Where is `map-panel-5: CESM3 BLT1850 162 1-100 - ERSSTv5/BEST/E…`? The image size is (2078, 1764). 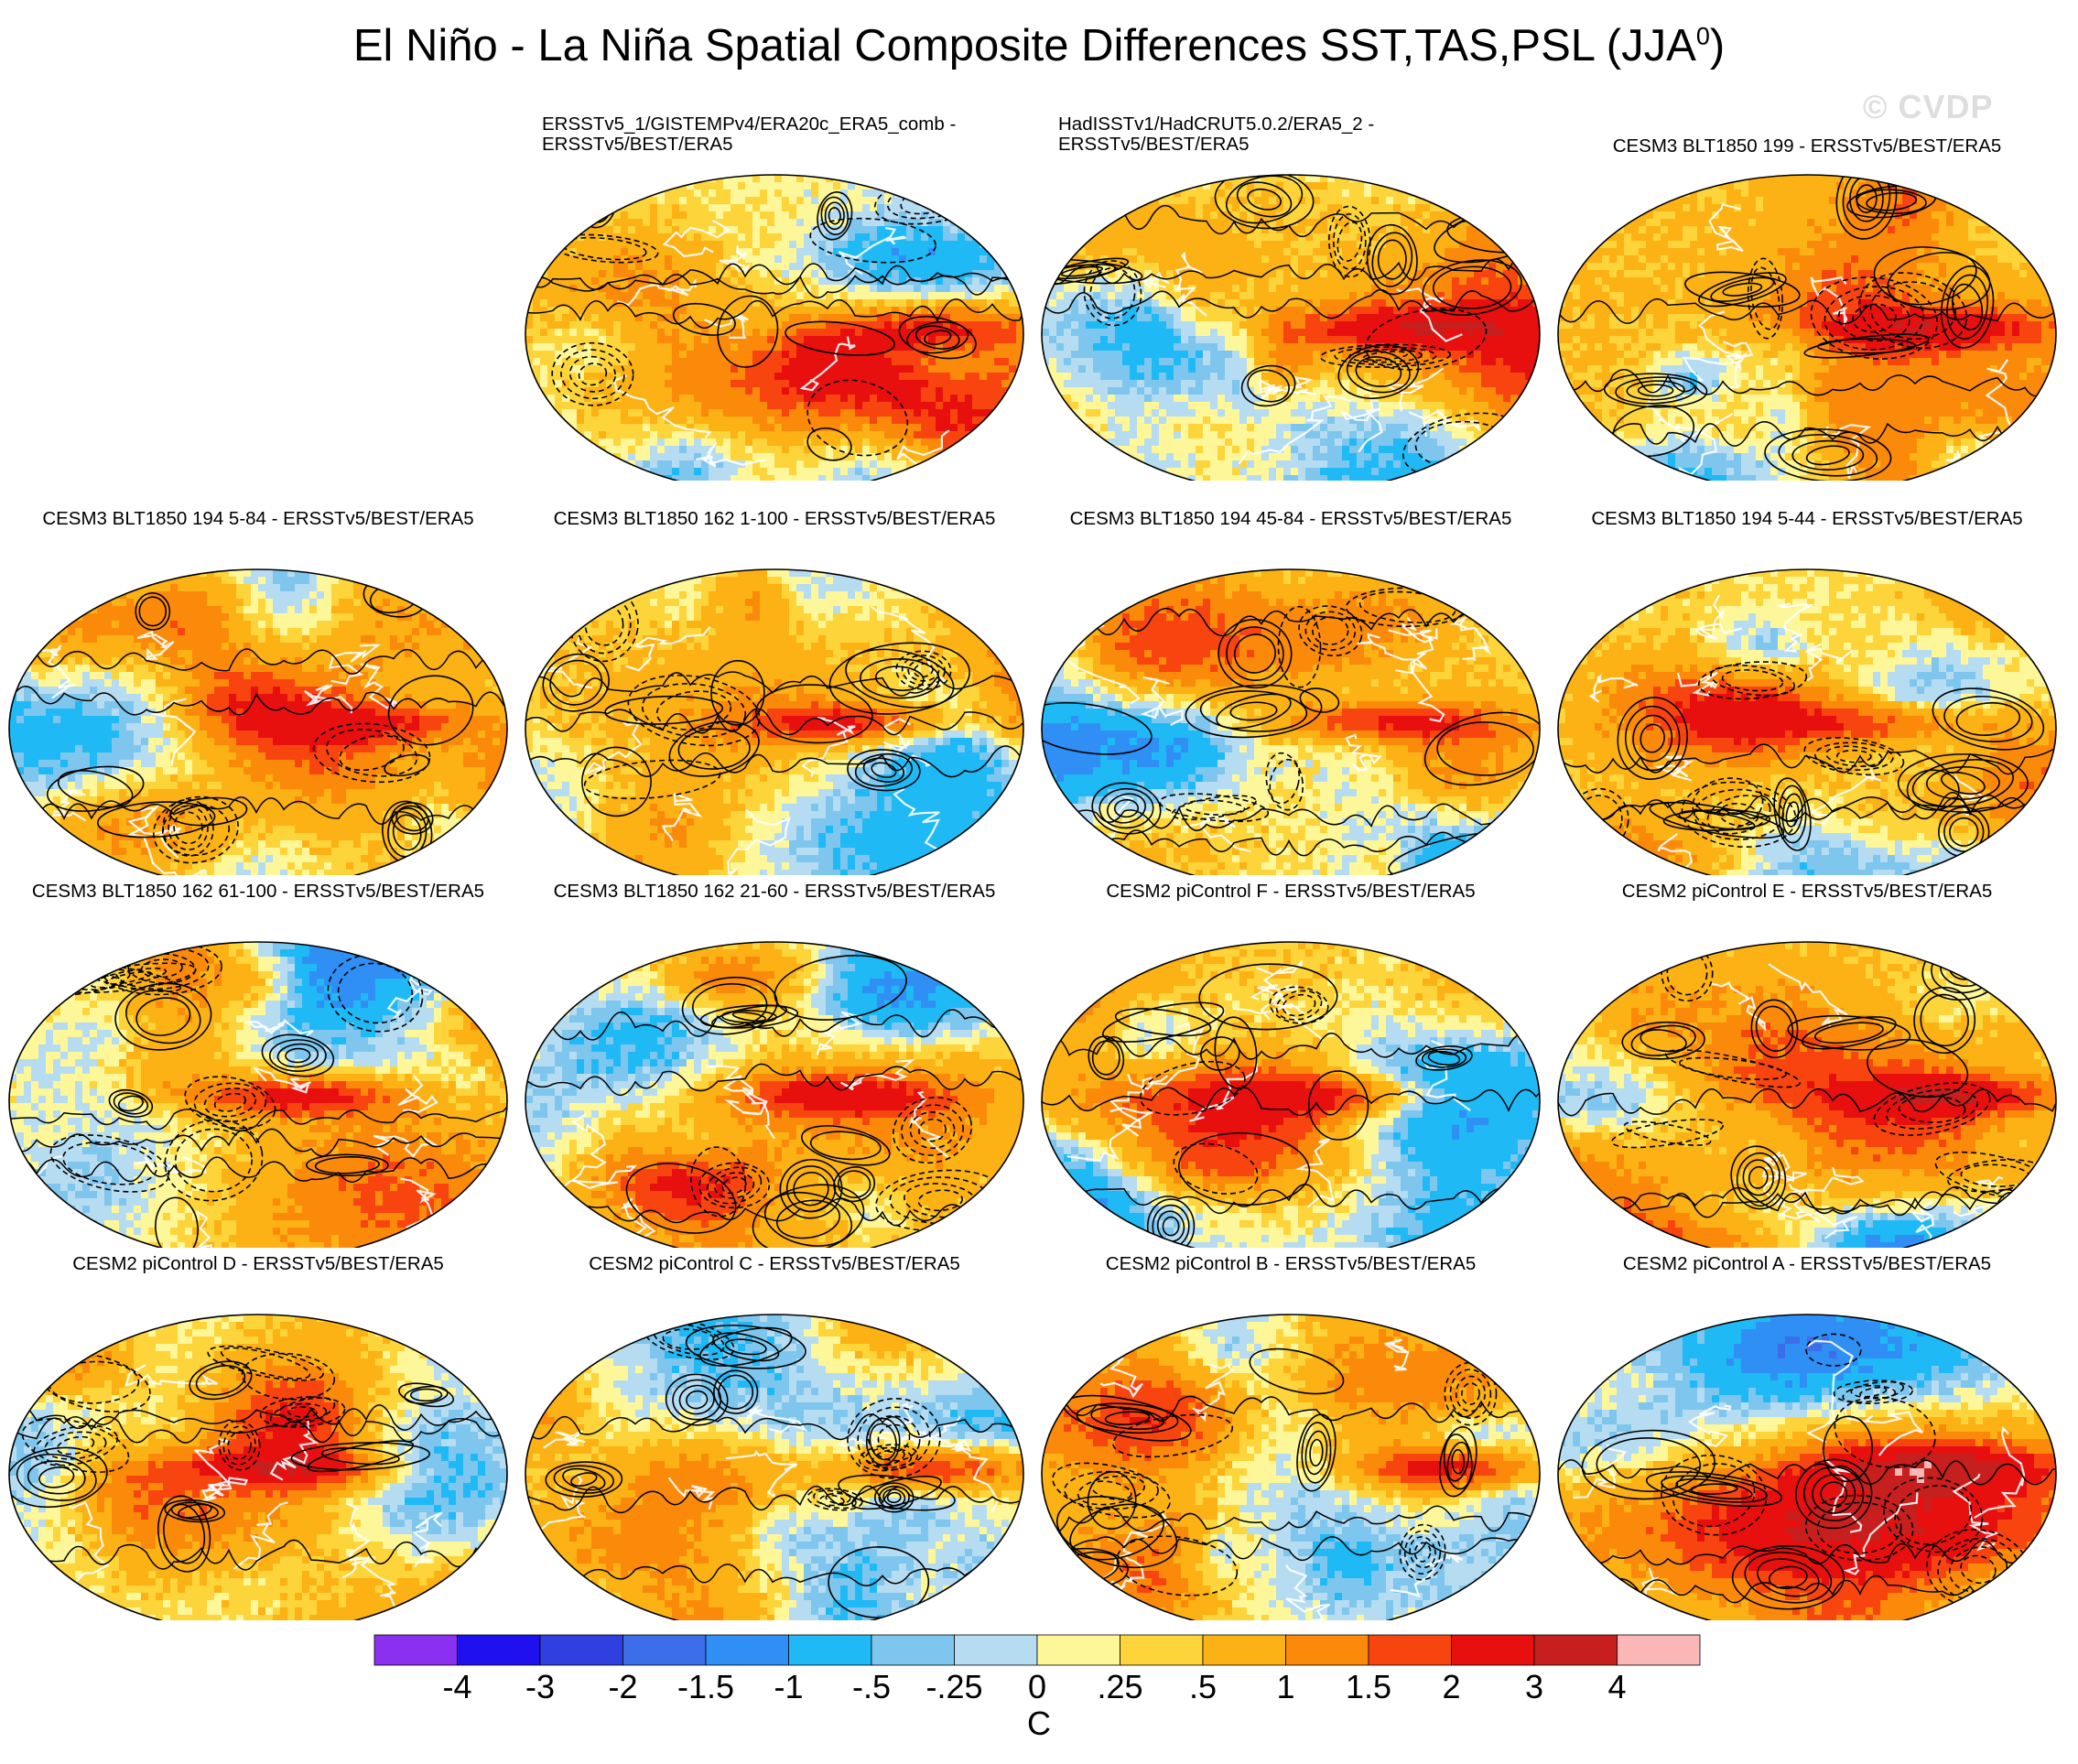
map-panel-5: CESM3 BLT1850 162 1-100 - ERSSTv5/BEST/E… is located at coordinates (775, 692).